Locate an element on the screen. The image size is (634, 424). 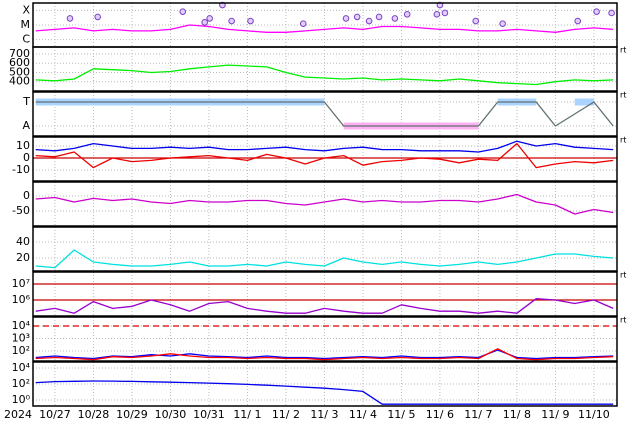
y-tick-label: C is located at coordinates (26, 39).